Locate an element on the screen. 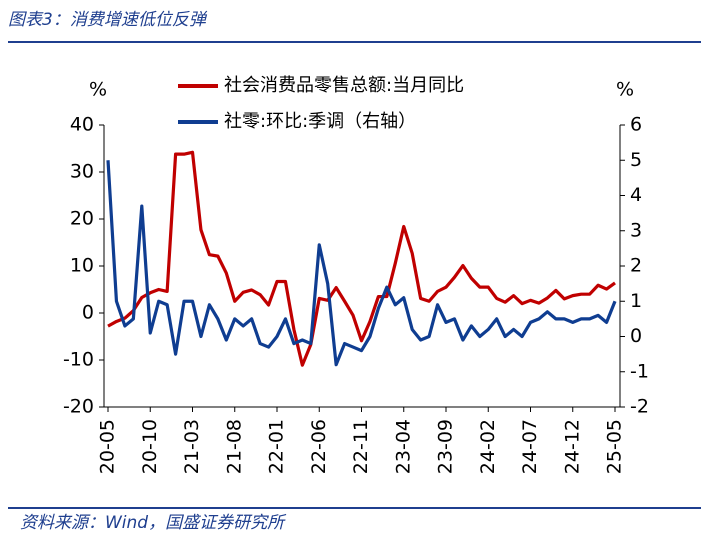 Image resolution: width=709 pixels, height=535 pixels. x-tick-label: 22-01 is located at coordinates (277, 446).